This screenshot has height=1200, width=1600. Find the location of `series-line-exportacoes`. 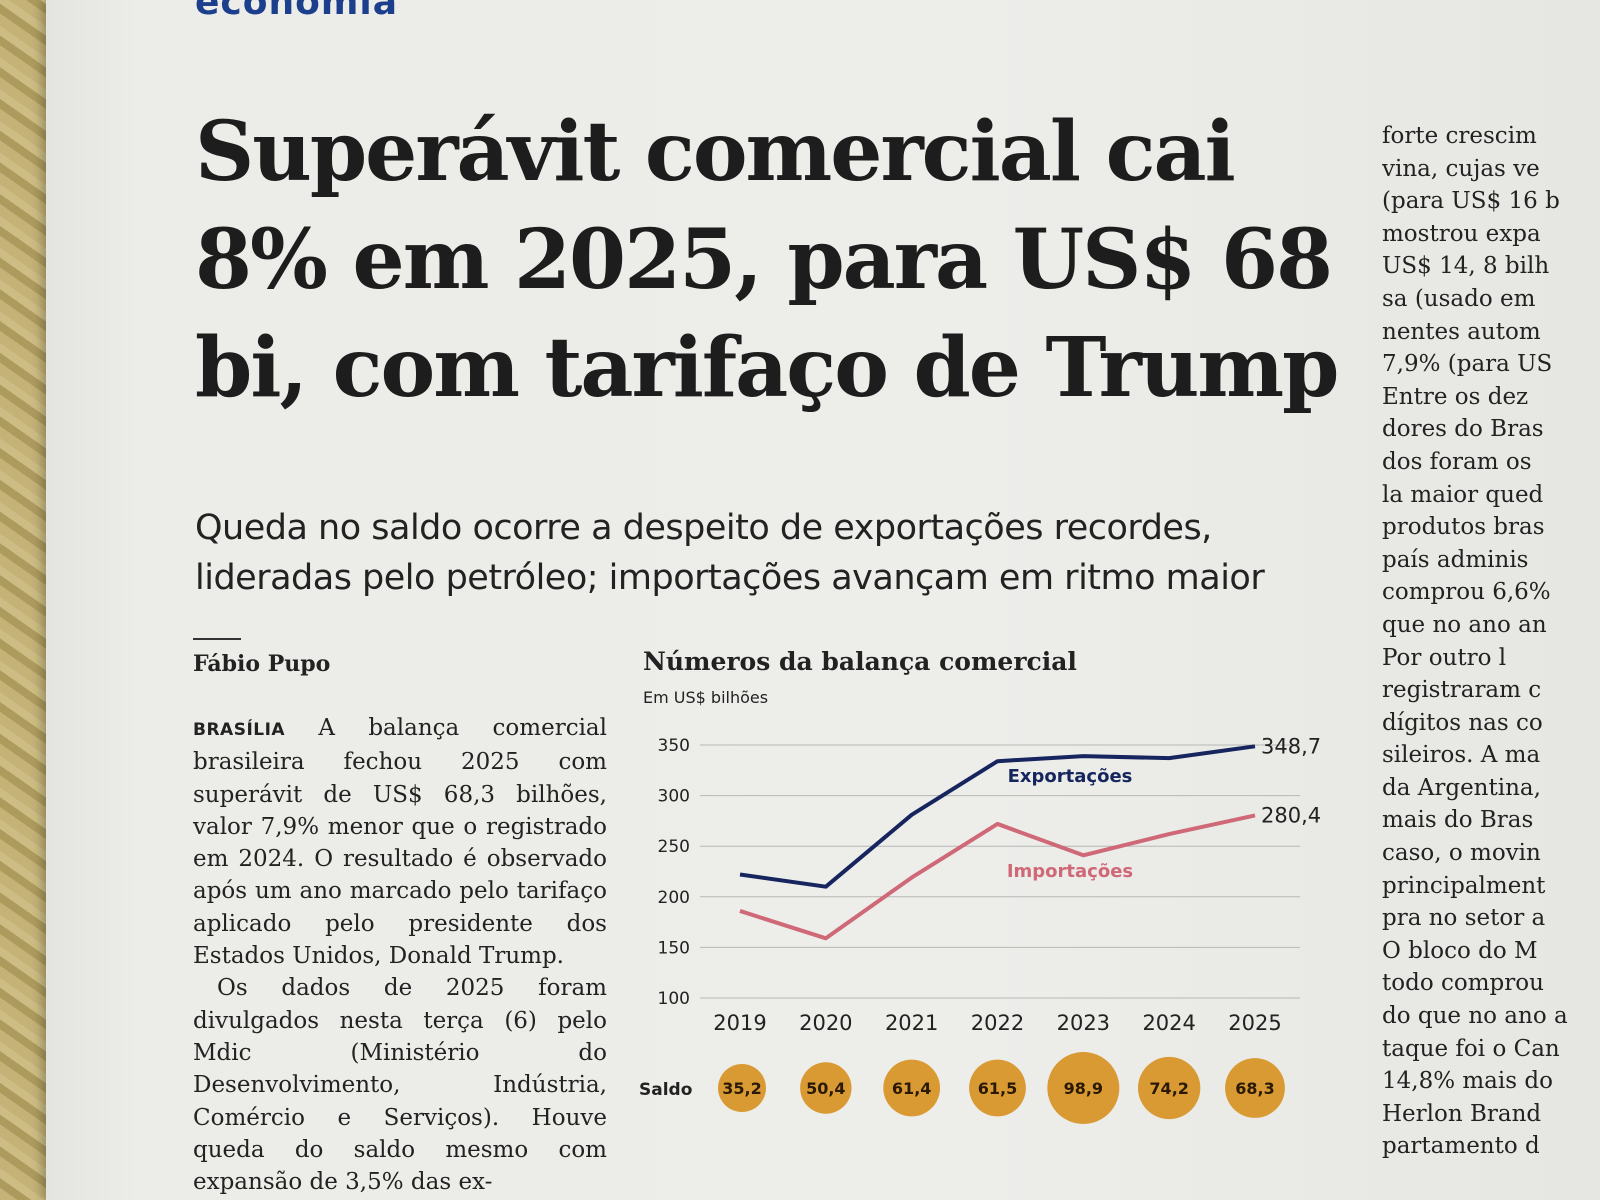

series-line-exportacoes is located at coordinates (997, 816).